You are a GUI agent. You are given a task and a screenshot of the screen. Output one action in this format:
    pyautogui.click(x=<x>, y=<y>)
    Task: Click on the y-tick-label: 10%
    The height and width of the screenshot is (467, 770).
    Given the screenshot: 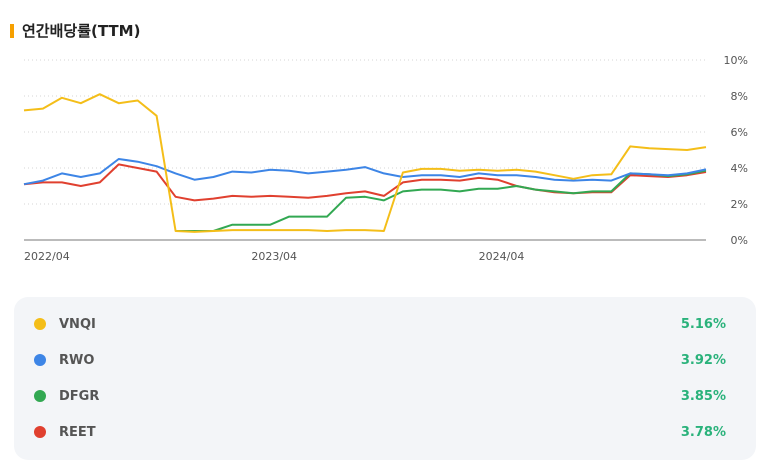 What is the action you would take?
    pyautogui.click(x=736, y=60)
    